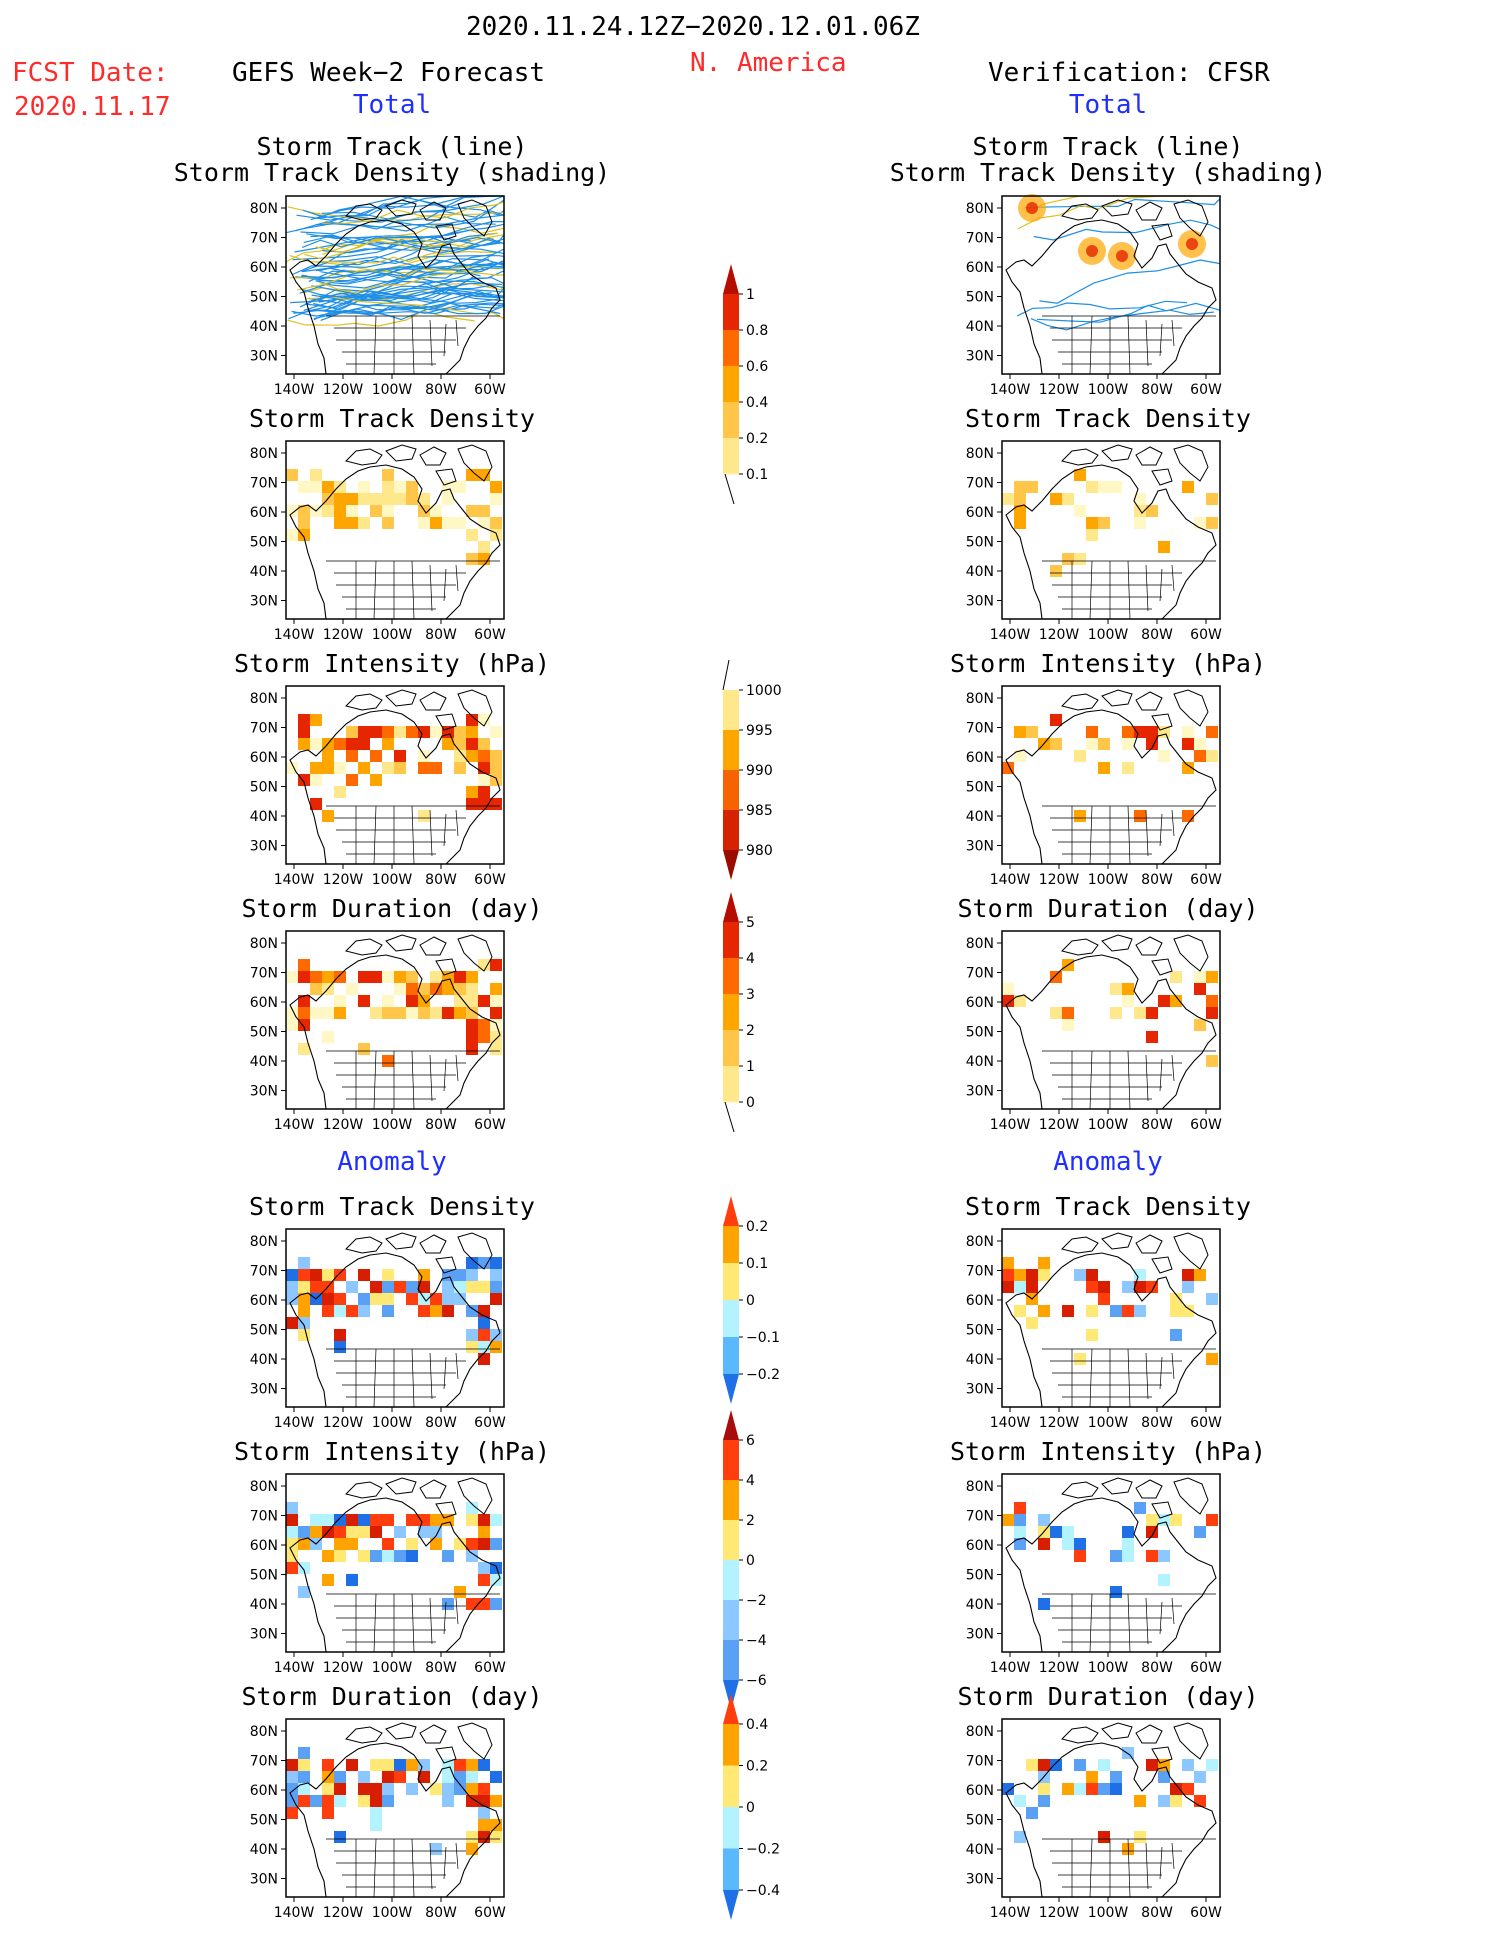  I want to click on colorbar-label: 1000, so click(764, 691).